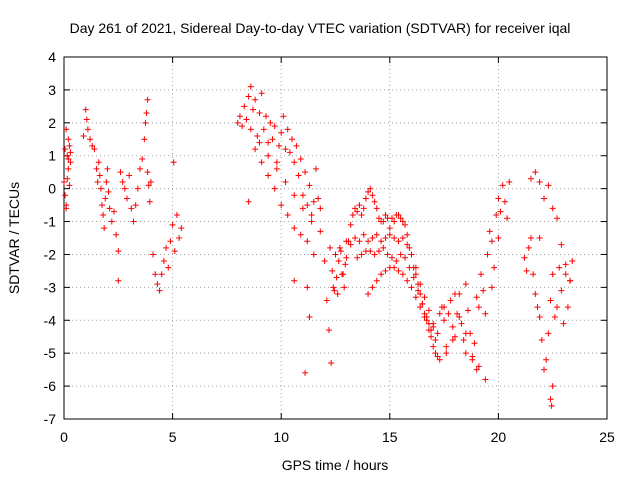 The image size is (640, 480). I want to click on x-tick-label: 5, so click(173, 437).